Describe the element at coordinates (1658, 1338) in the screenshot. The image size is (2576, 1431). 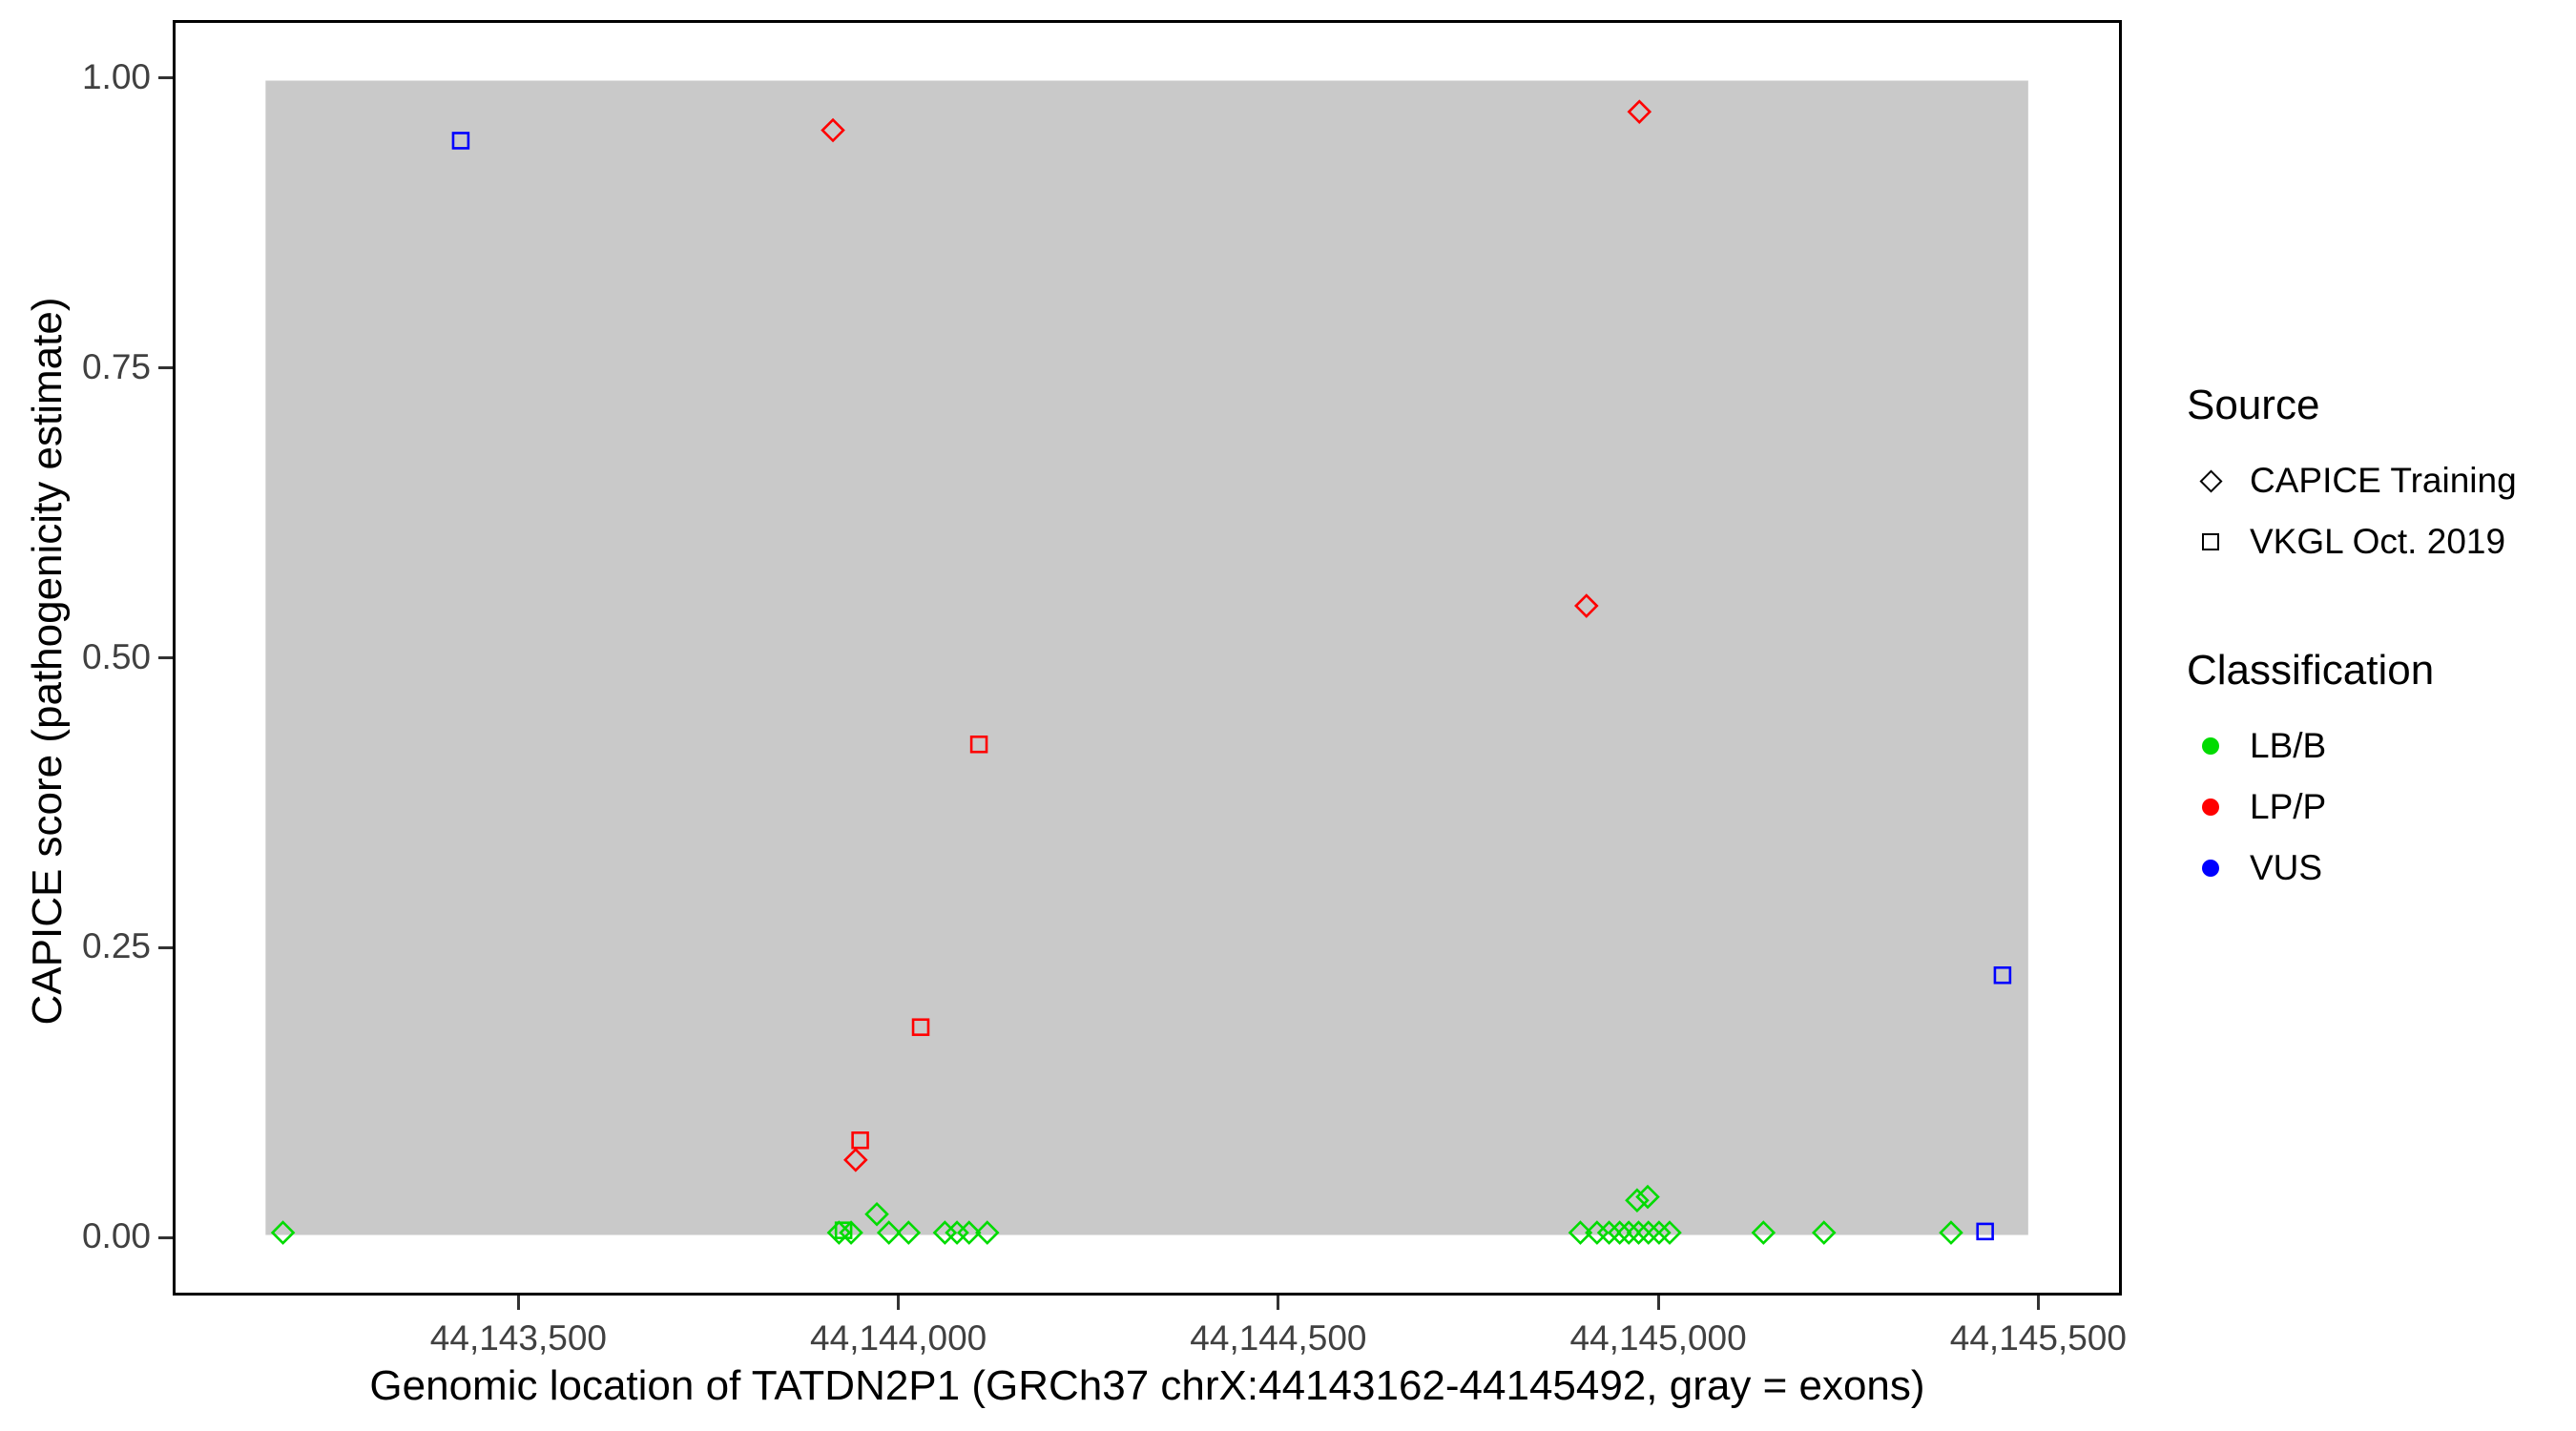
I see `x-tick-label: 44,145,000` at that location.